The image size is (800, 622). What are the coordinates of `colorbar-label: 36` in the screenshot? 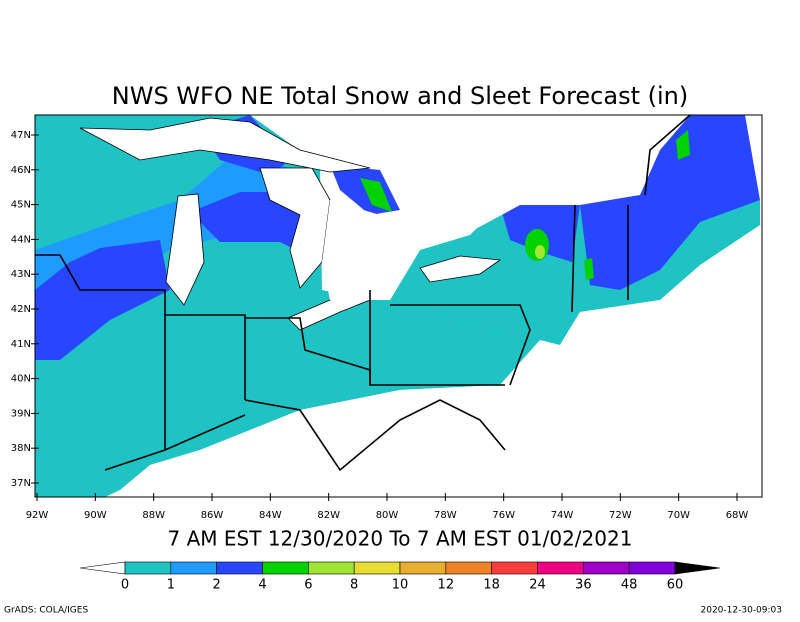 It's located at (583, 585).